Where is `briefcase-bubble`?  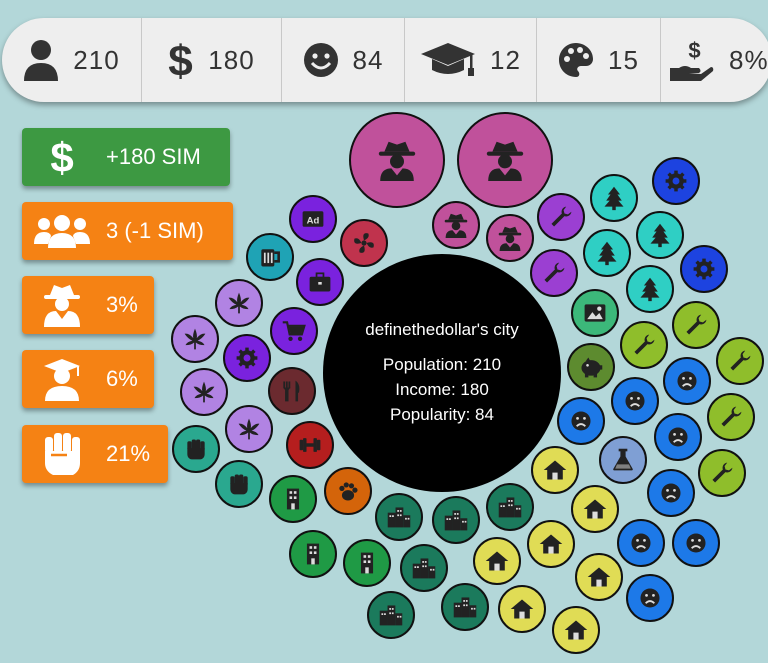
briefcase-bubble is located at coordinates (320, 282).